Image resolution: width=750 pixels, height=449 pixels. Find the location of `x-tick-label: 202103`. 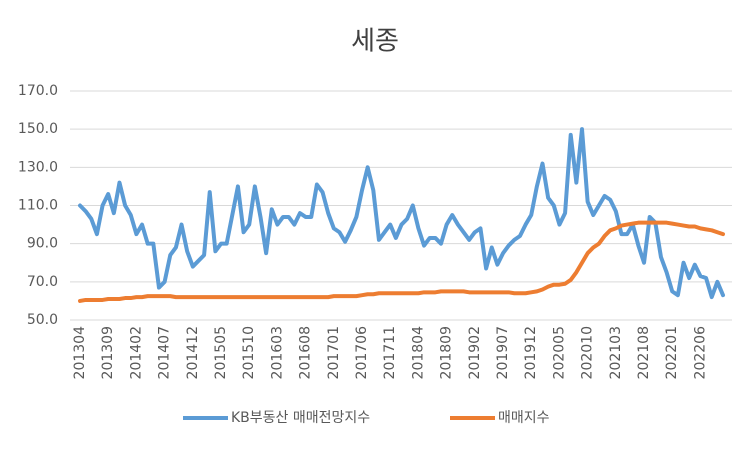

x-tick-label: 202103 is located at coordinates (616, 352).